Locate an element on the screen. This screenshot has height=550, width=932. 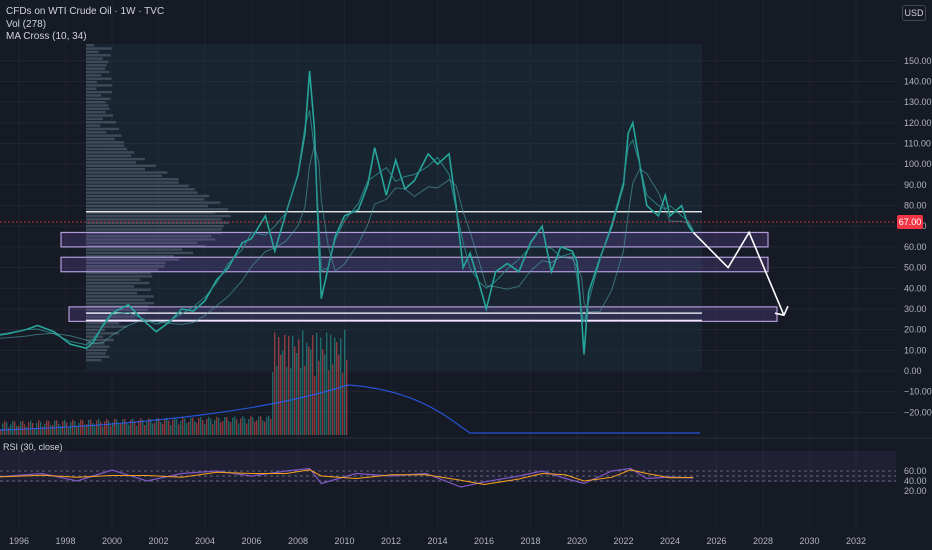
rsi-ma-line is located at coordinates (347, 477).